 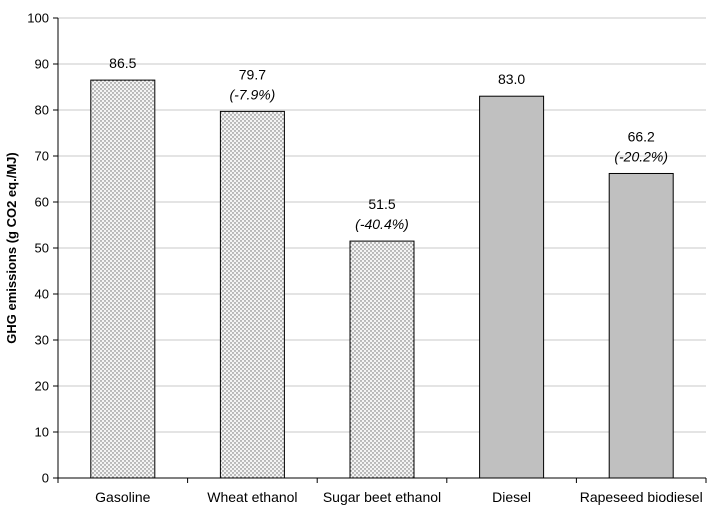 What do you see at coordinates (382, 224) in the screenshot?
I see `change-label: (-40.4%)` at bounding box center [382, 224].